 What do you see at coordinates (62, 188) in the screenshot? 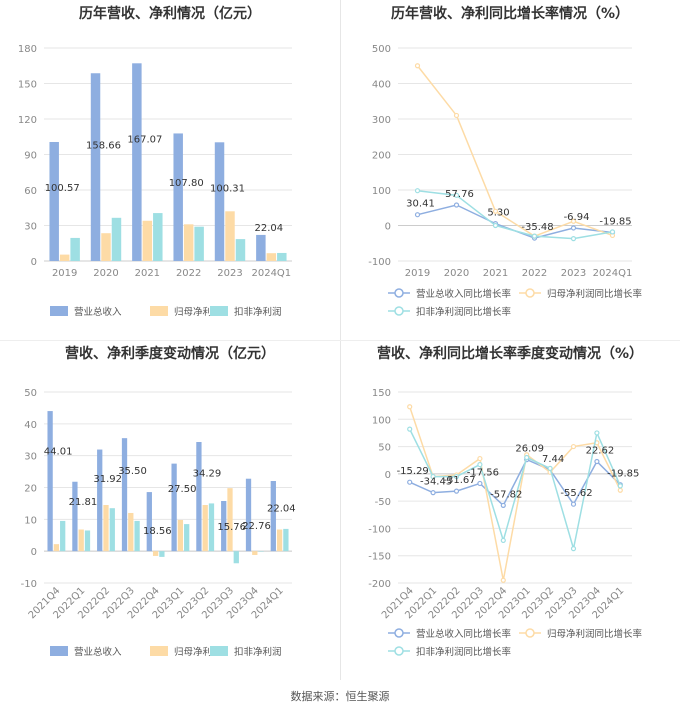
I see `data-label: 100.57` at bounding box center [62, 188].